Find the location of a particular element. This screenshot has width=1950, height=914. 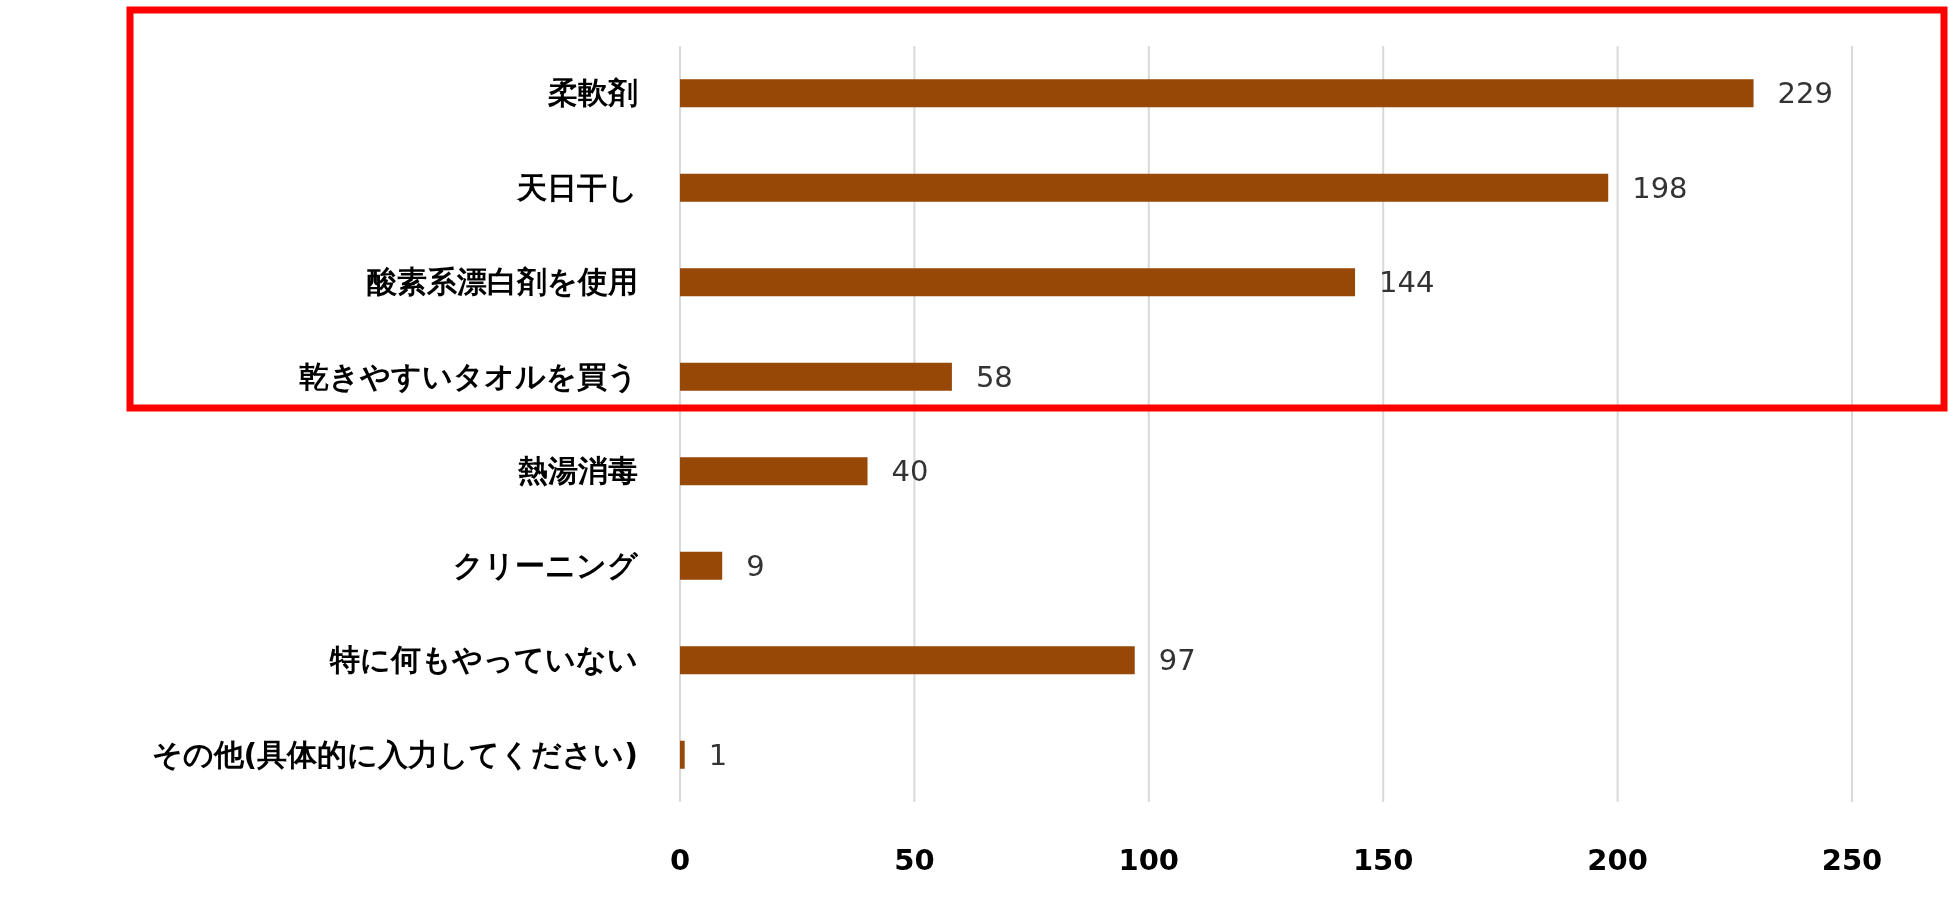

data-label: 97 is located at coordinates (1177, 660).